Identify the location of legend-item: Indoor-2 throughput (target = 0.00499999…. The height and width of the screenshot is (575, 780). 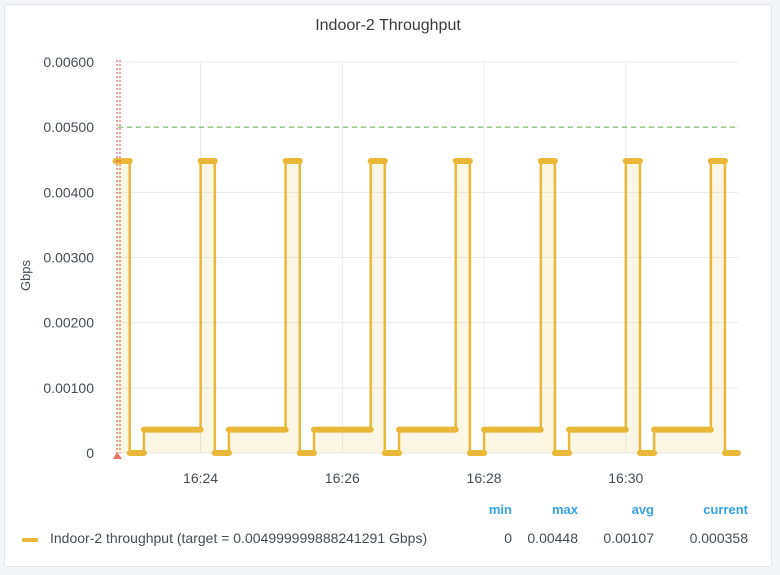
(388, 540).